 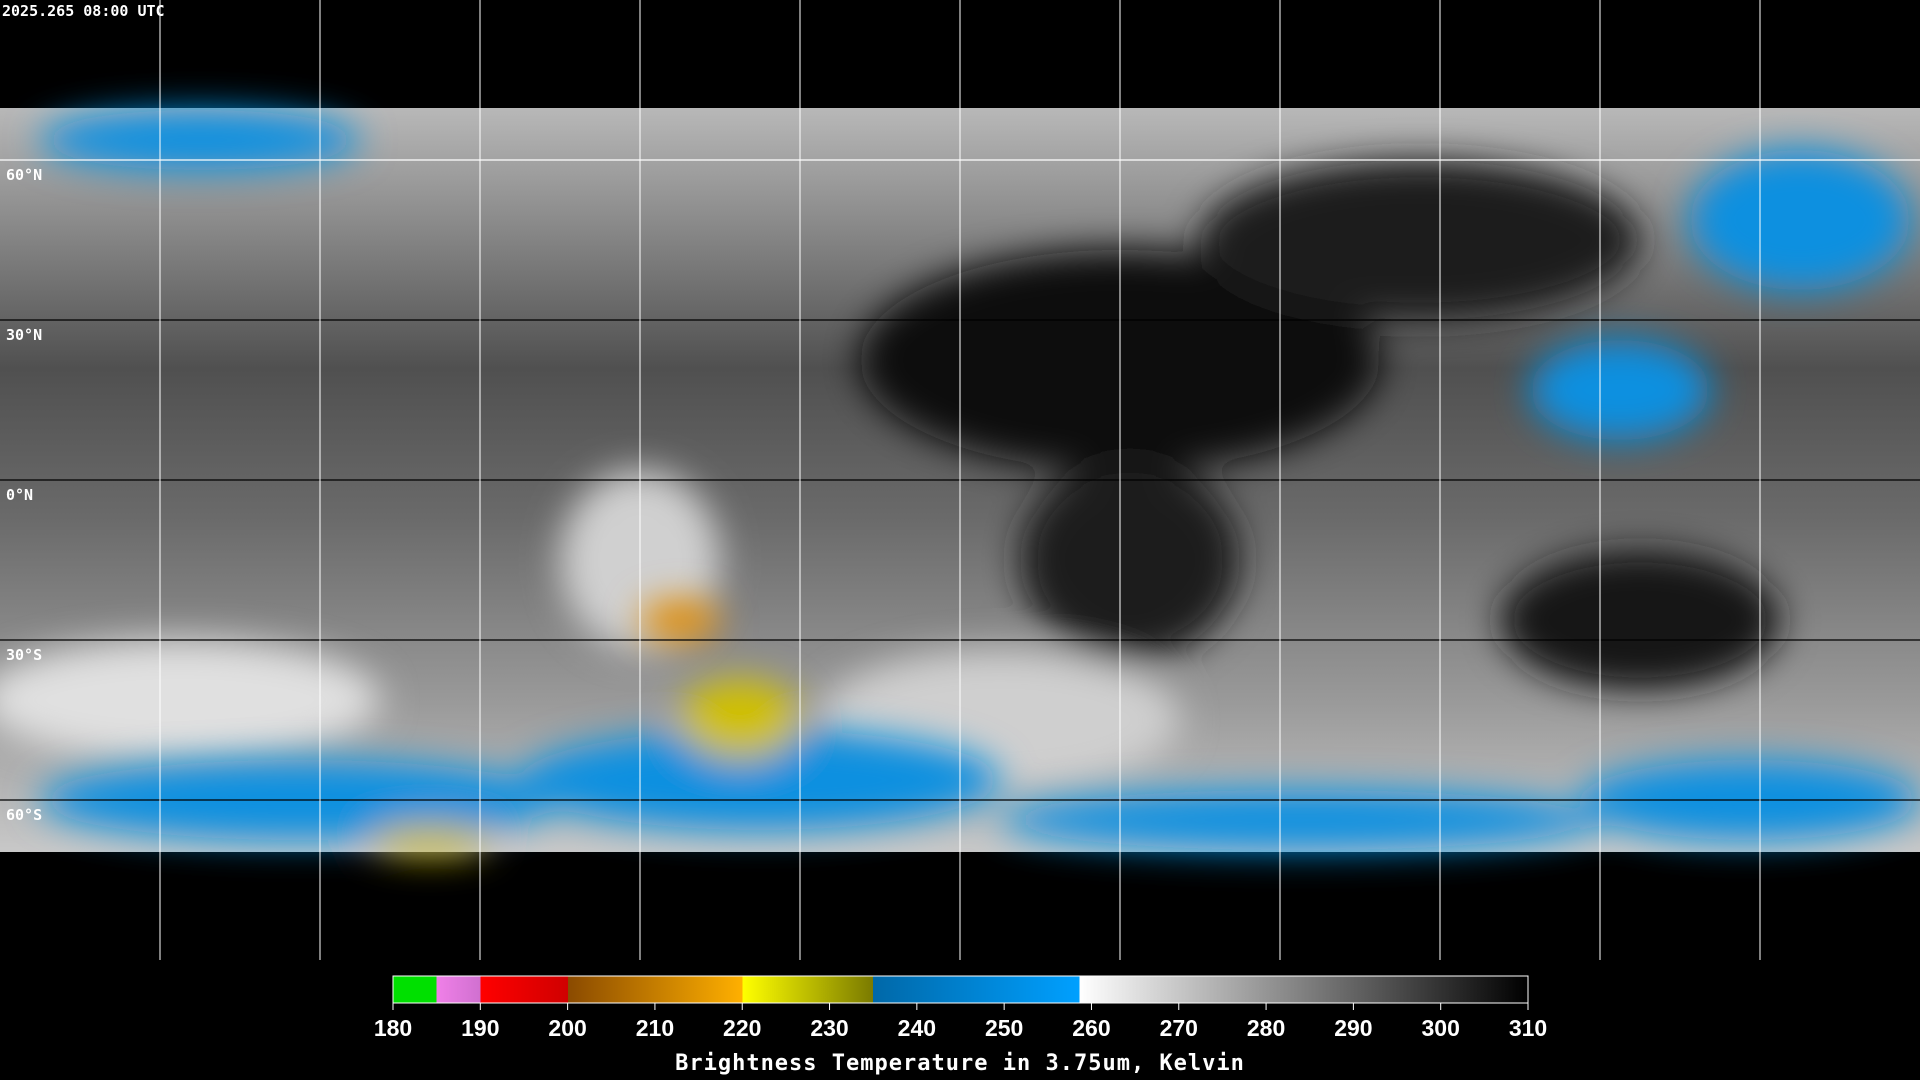 What do you see at coordinates (1179, 1028) in the screenshot?
I see `tick-label: 270` at bounding box center [1179, 1028].